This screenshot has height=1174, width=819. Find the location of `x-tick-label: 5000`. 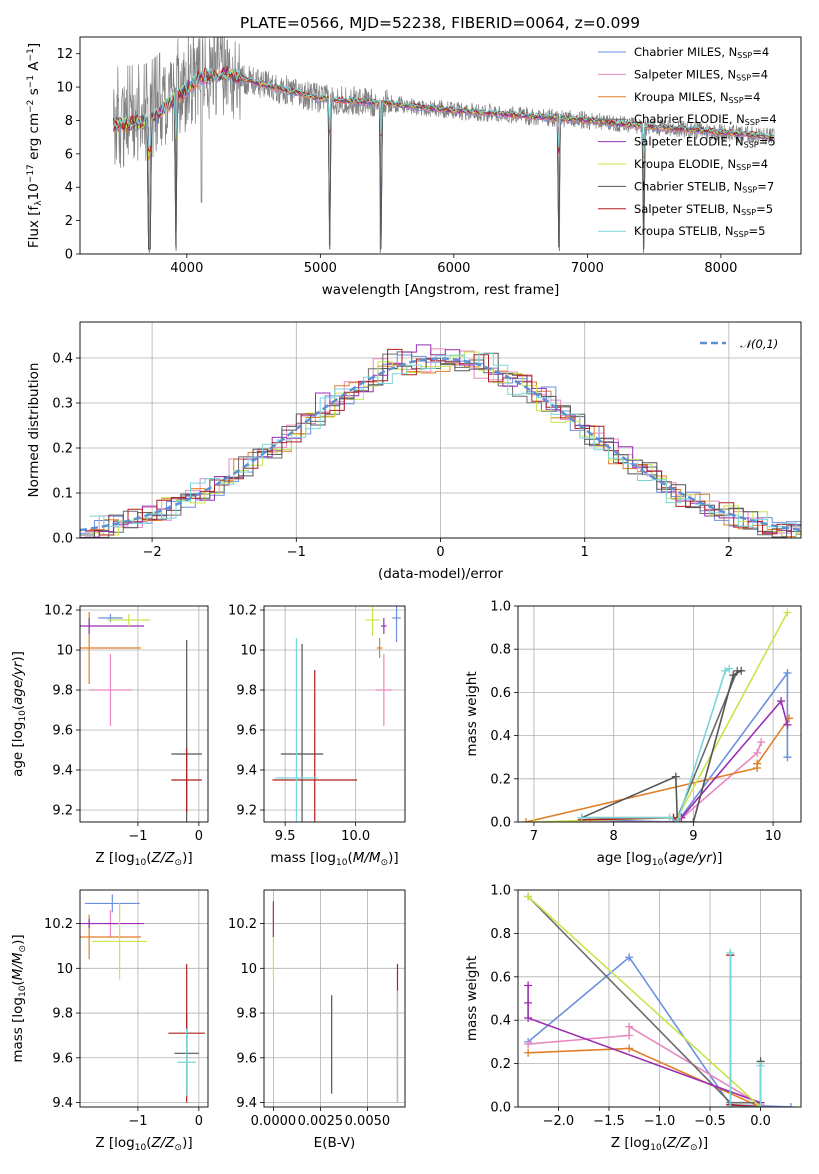

x-tick-label: 5000 is located at coordinates (320, 268).